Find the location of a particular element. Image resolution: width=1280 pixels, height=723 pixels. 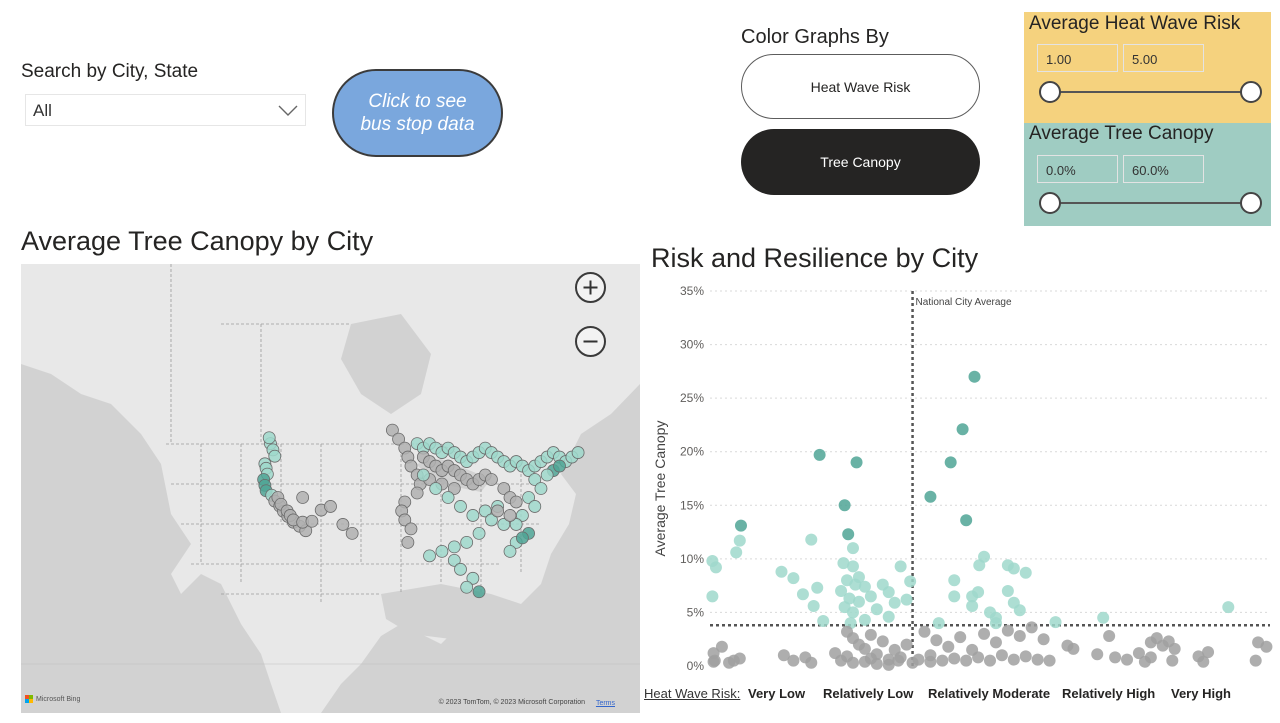

heat-max-input: 5.00 is located at coordinates (1163, 58).